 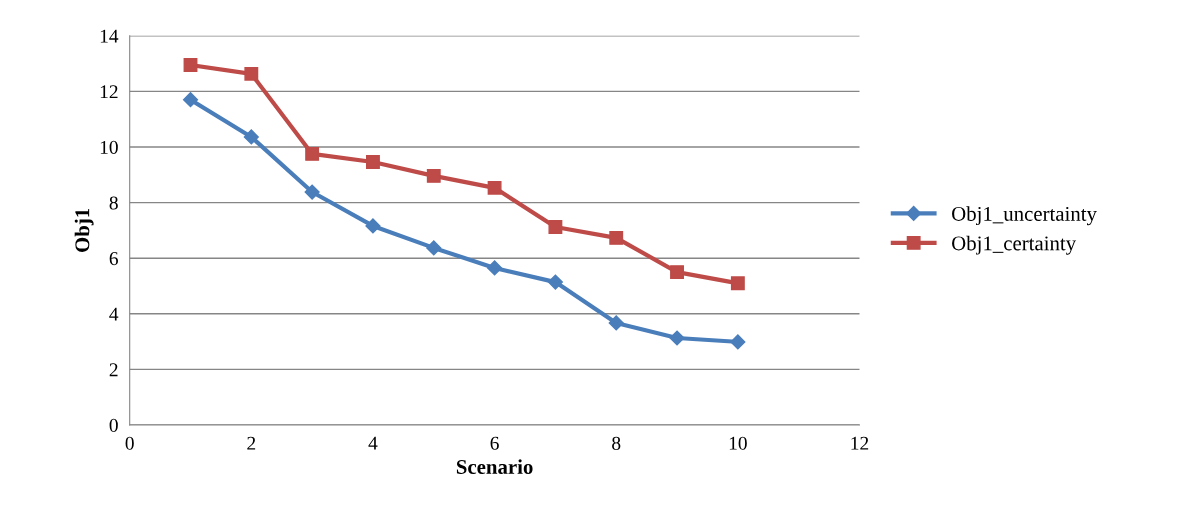 What do you see at coordinates (616, 443) in the screenshot?
I see `x-tick-label: 8` at bounding box center [616, 443].